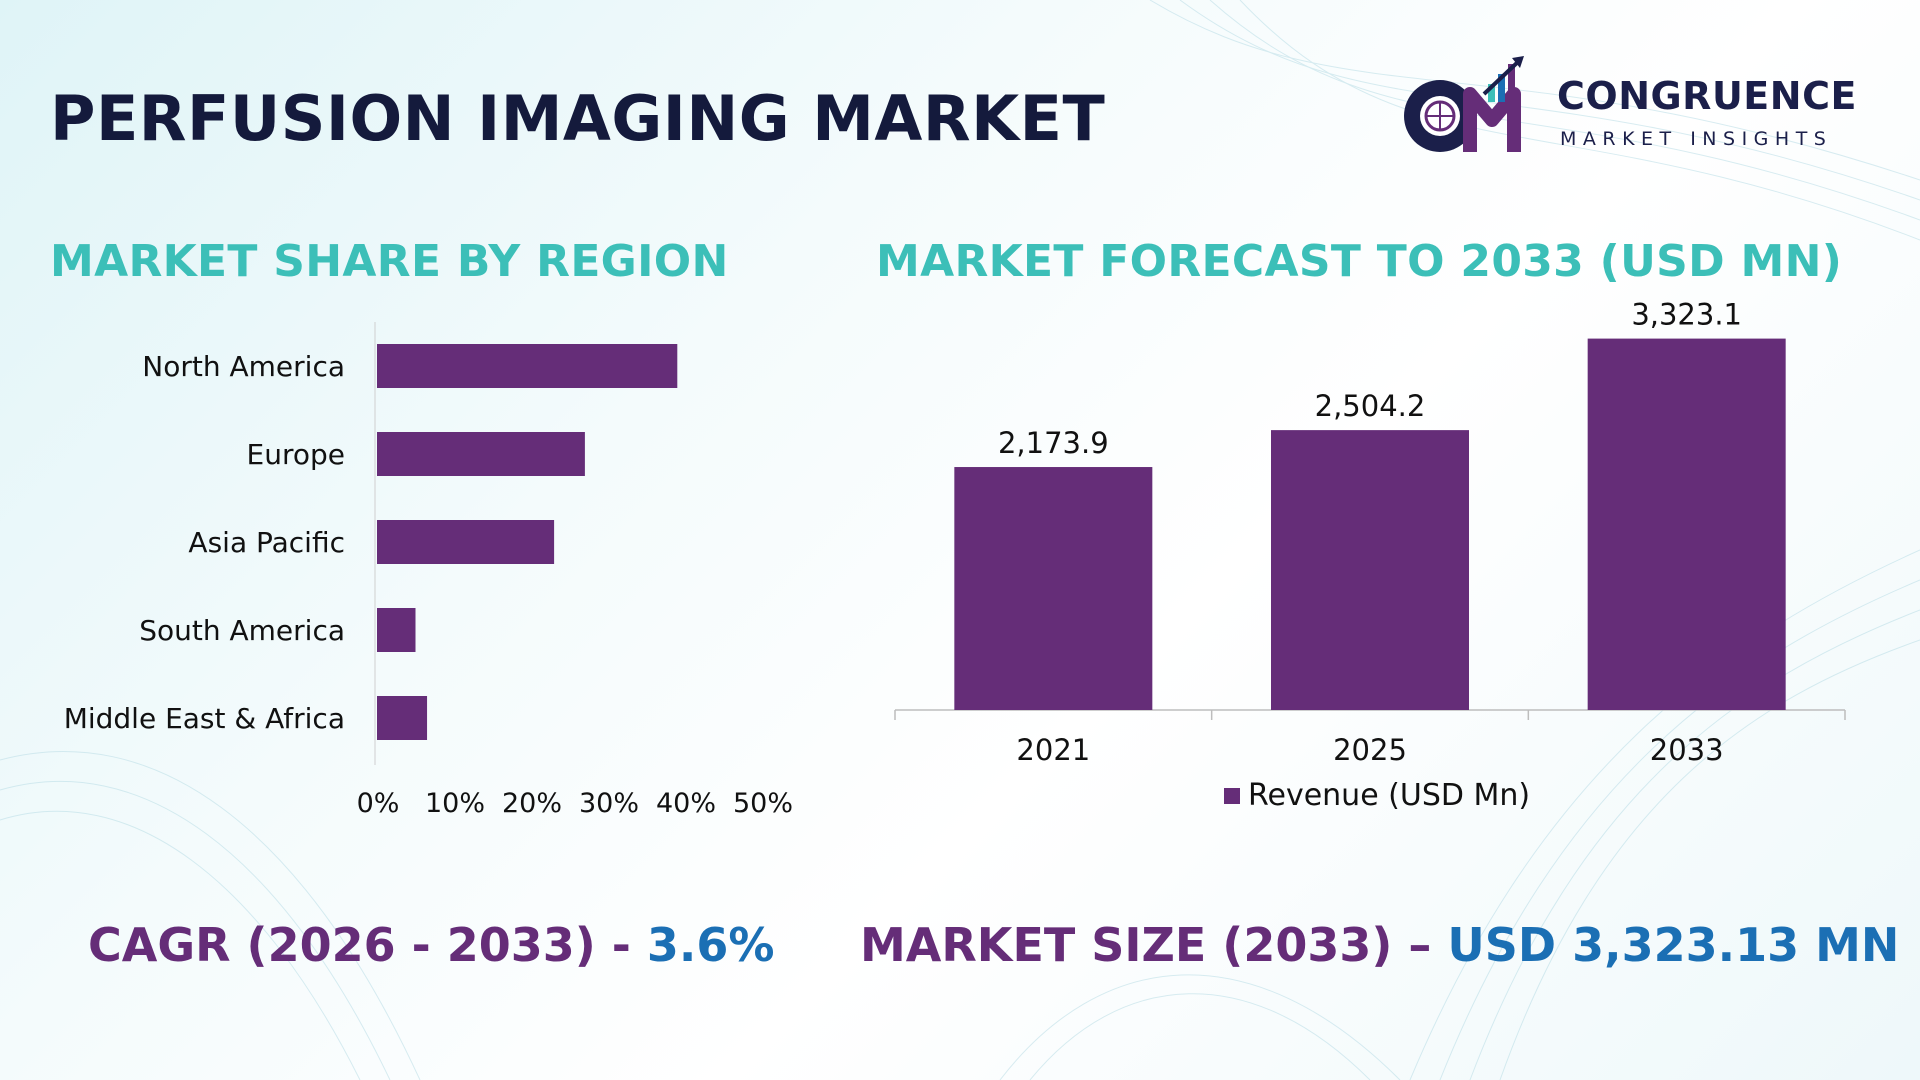 This screenshot has width=1920, height=1080. Describe the element at coordinates (609, 803) in the screenshot. I see `x-tick-label: 30%` at that location.